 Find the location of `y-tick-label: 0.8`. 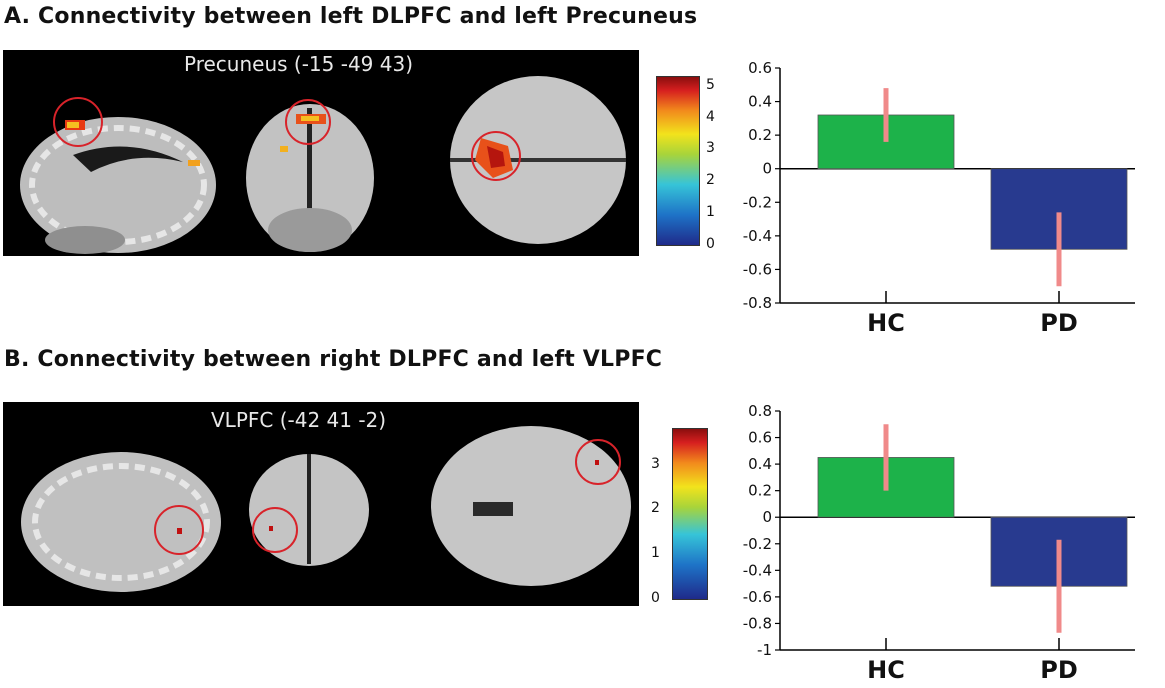

y-tick-label: 0.8 is located at coordinates (760, 411).